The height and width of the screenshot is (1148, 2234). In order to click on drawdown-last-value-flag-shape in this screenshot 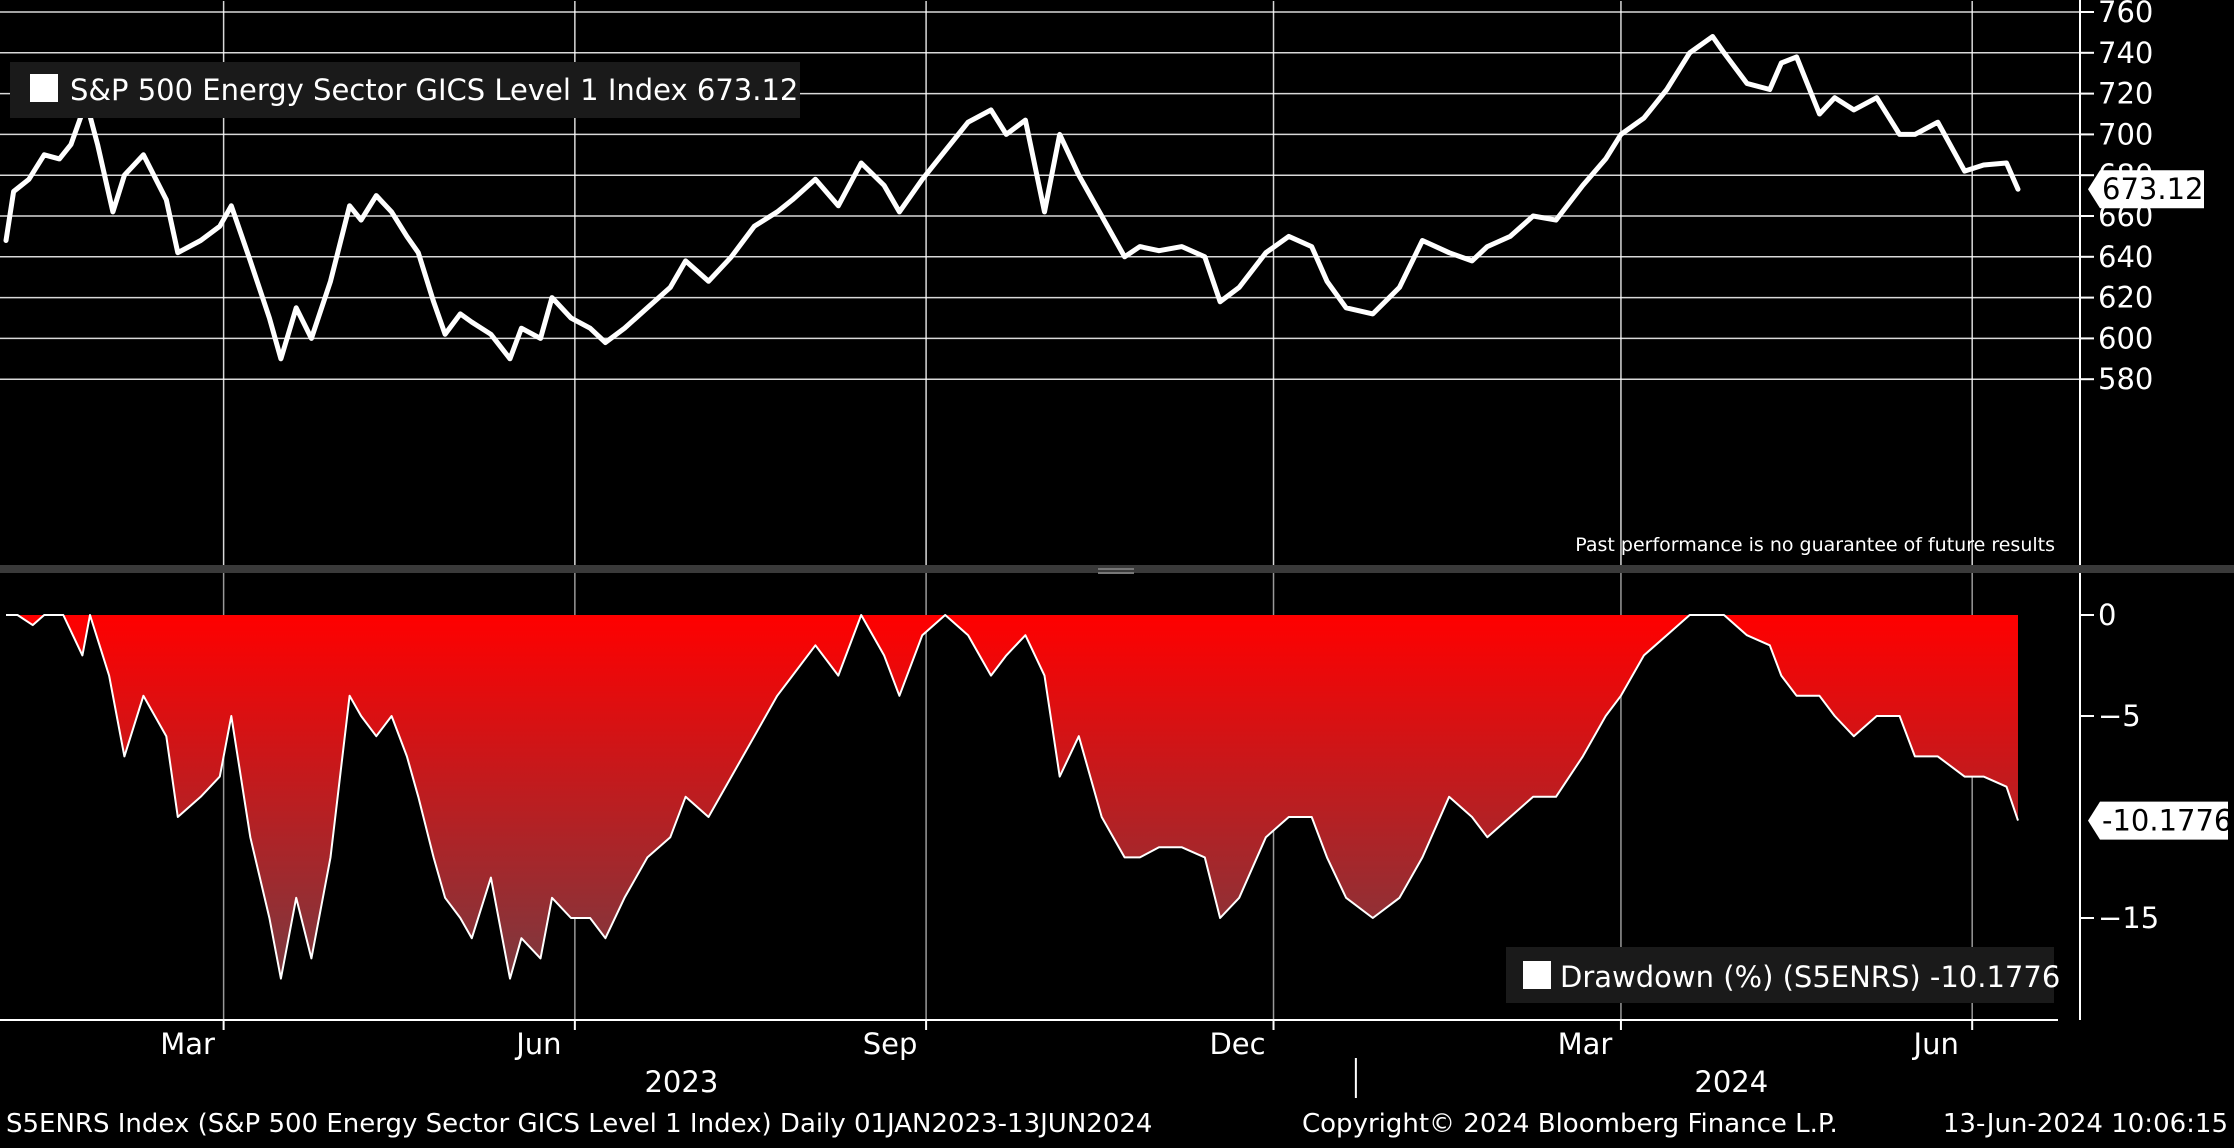, I will do `click(2158, 820)`.